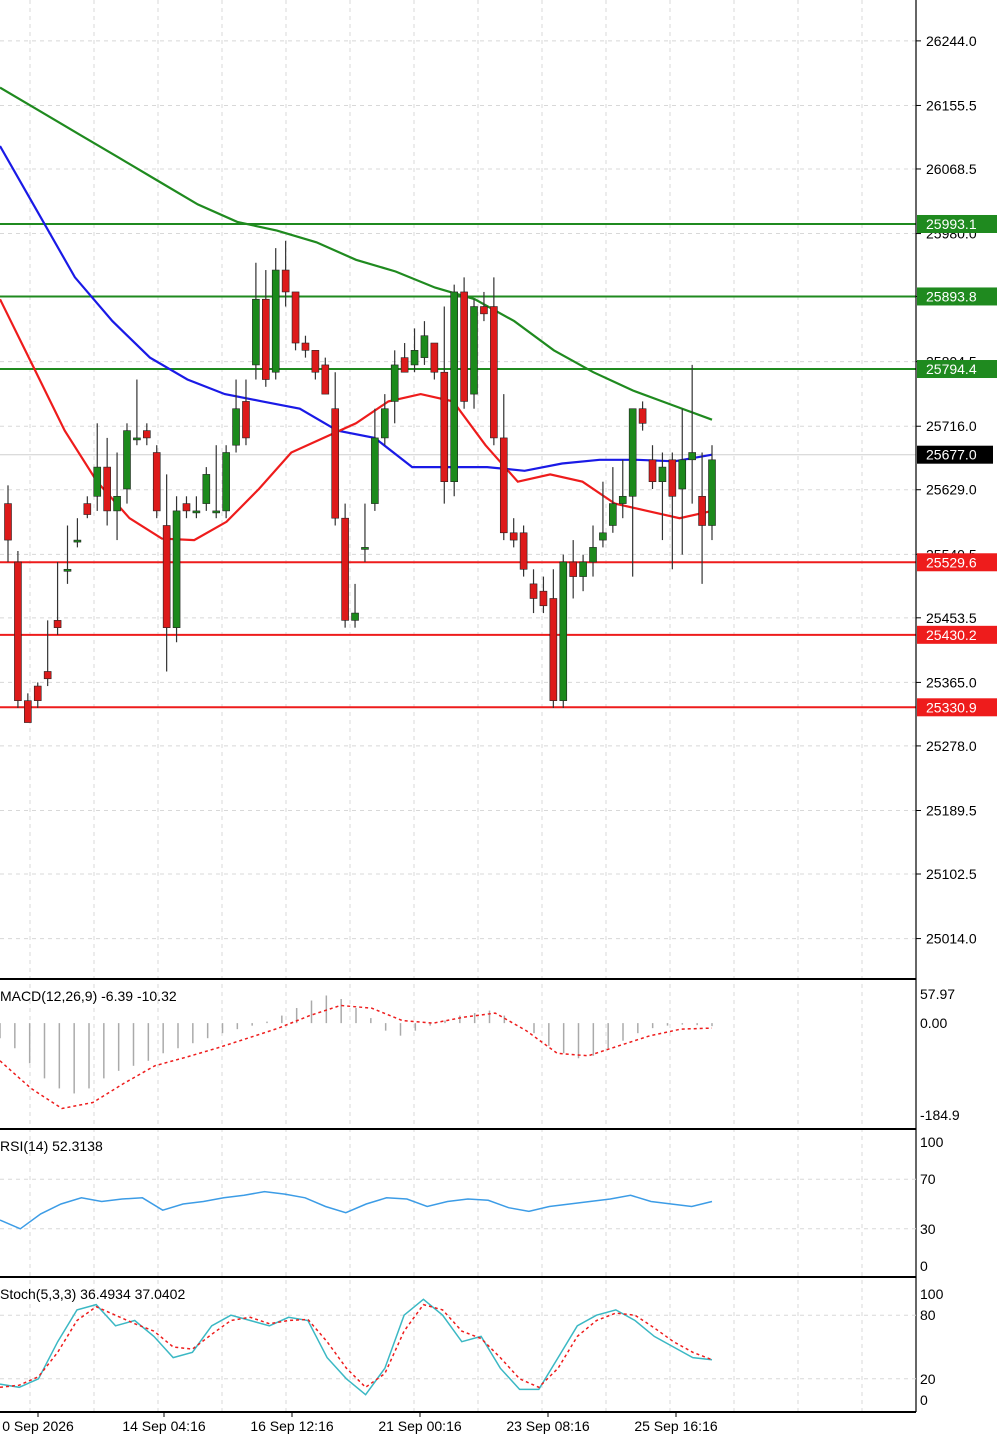  Describe the element at coordinates (932, 1142) in the screenshot. I see `rsi-tick-label: 100` at that location.